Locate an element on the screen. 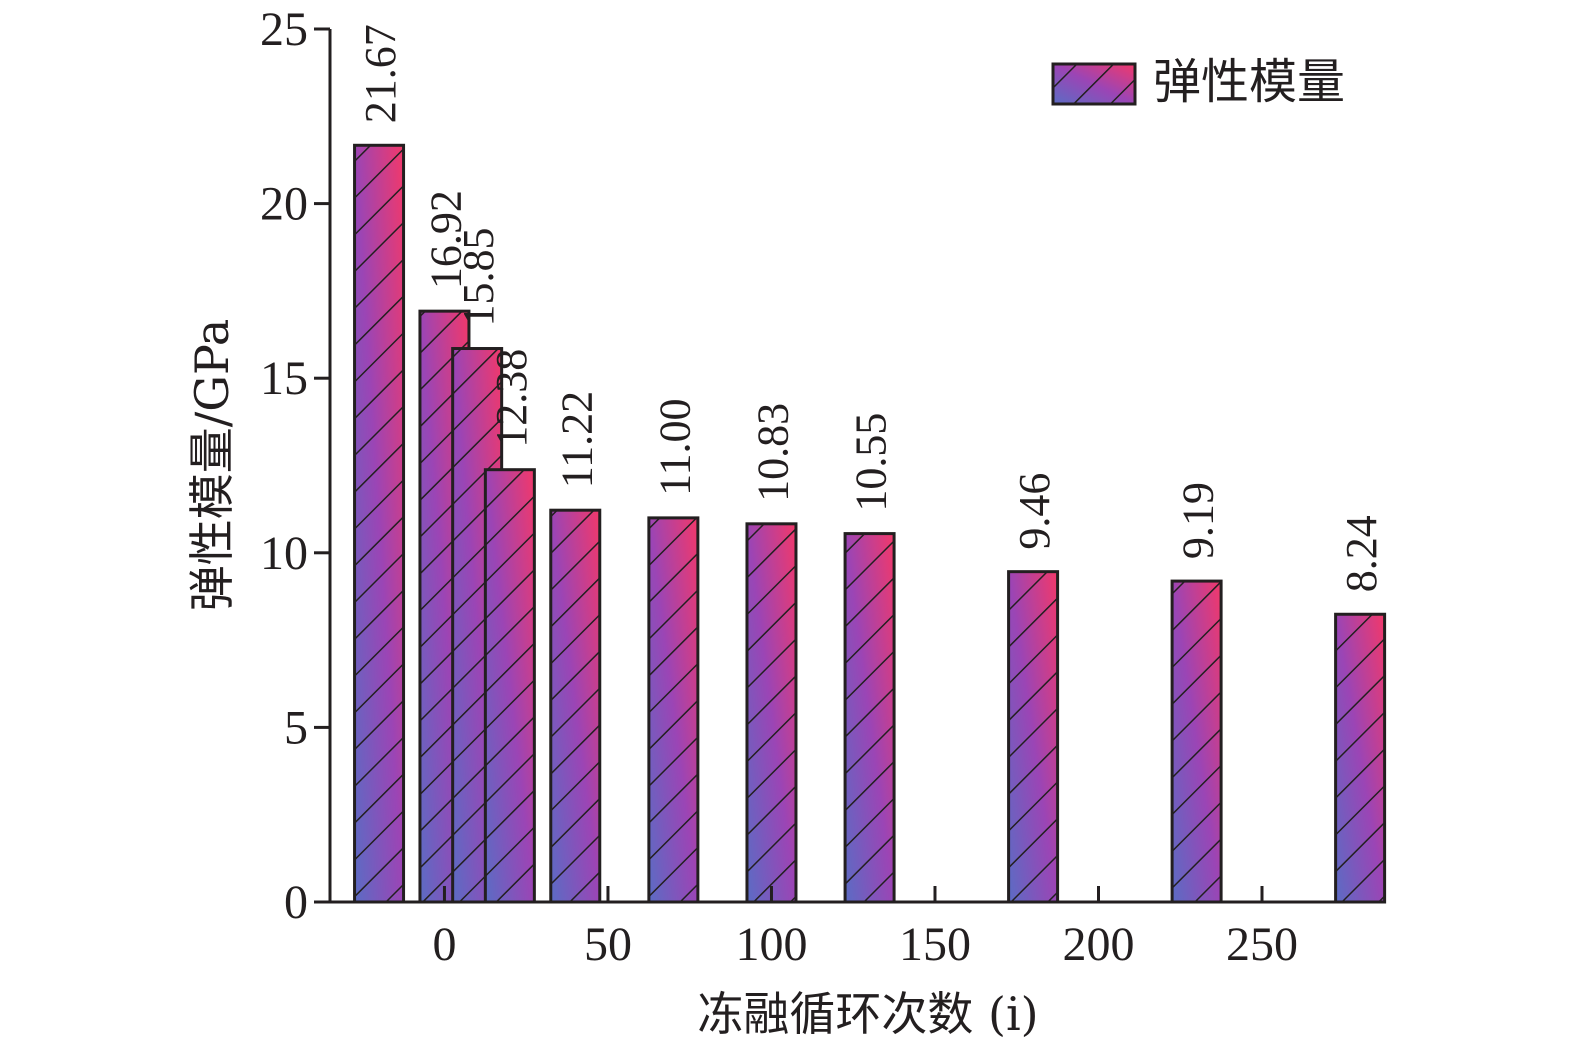  bar-value-label: 12.38 is located at coordinates (511, 398).